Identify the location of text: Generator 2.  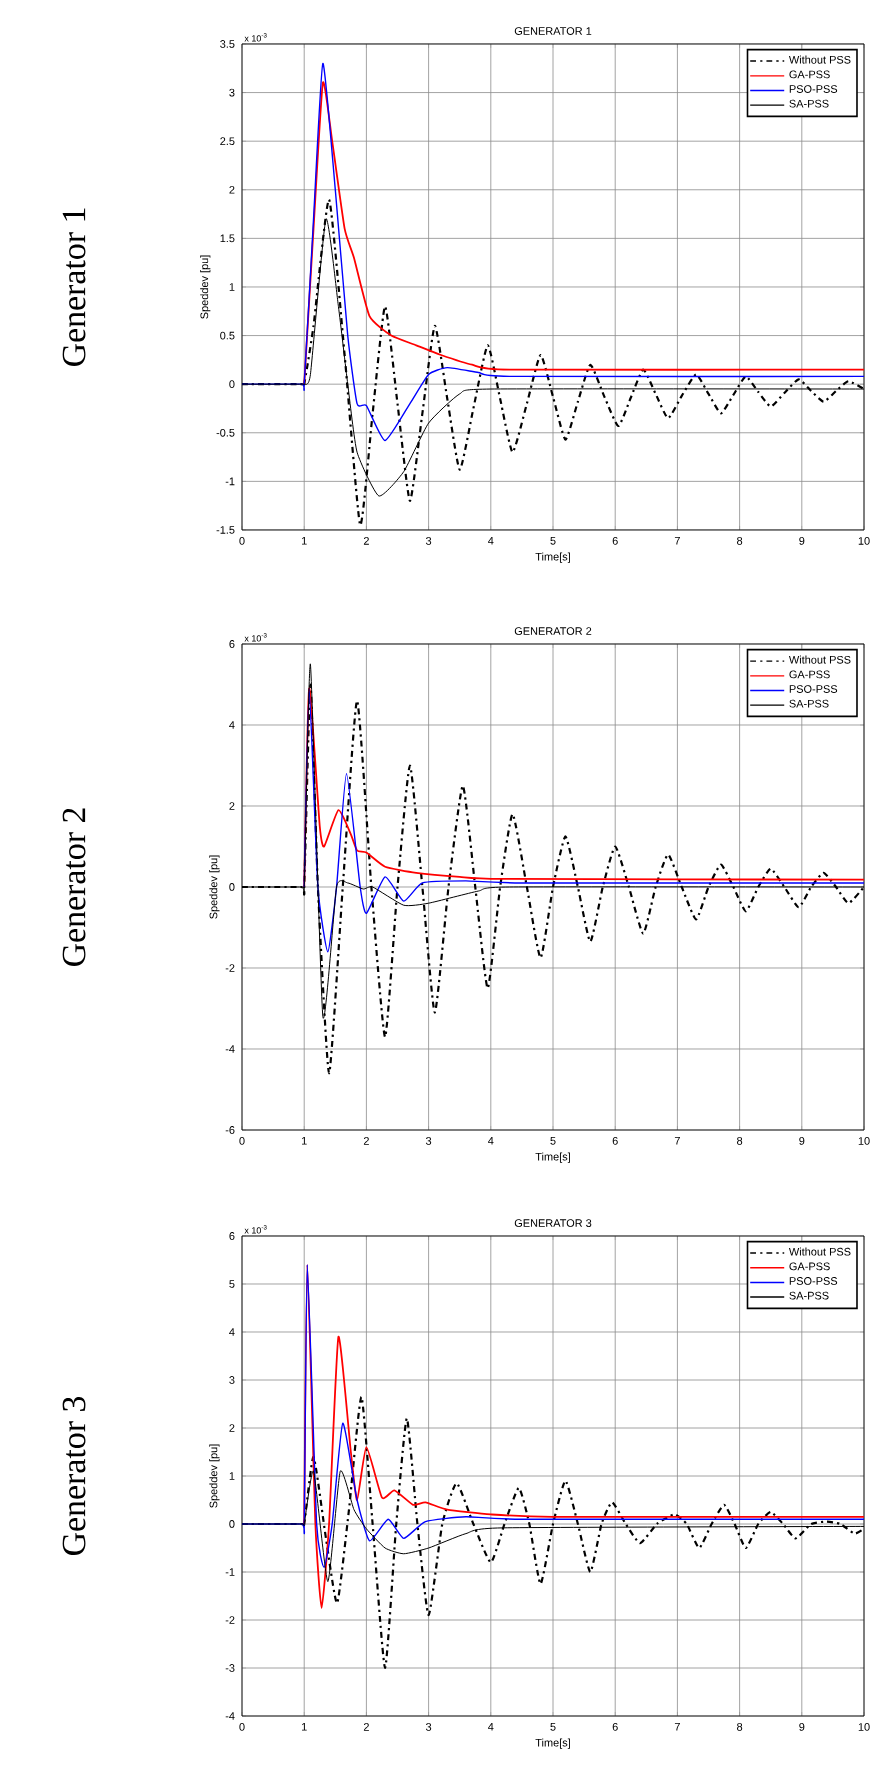
(74, 887).